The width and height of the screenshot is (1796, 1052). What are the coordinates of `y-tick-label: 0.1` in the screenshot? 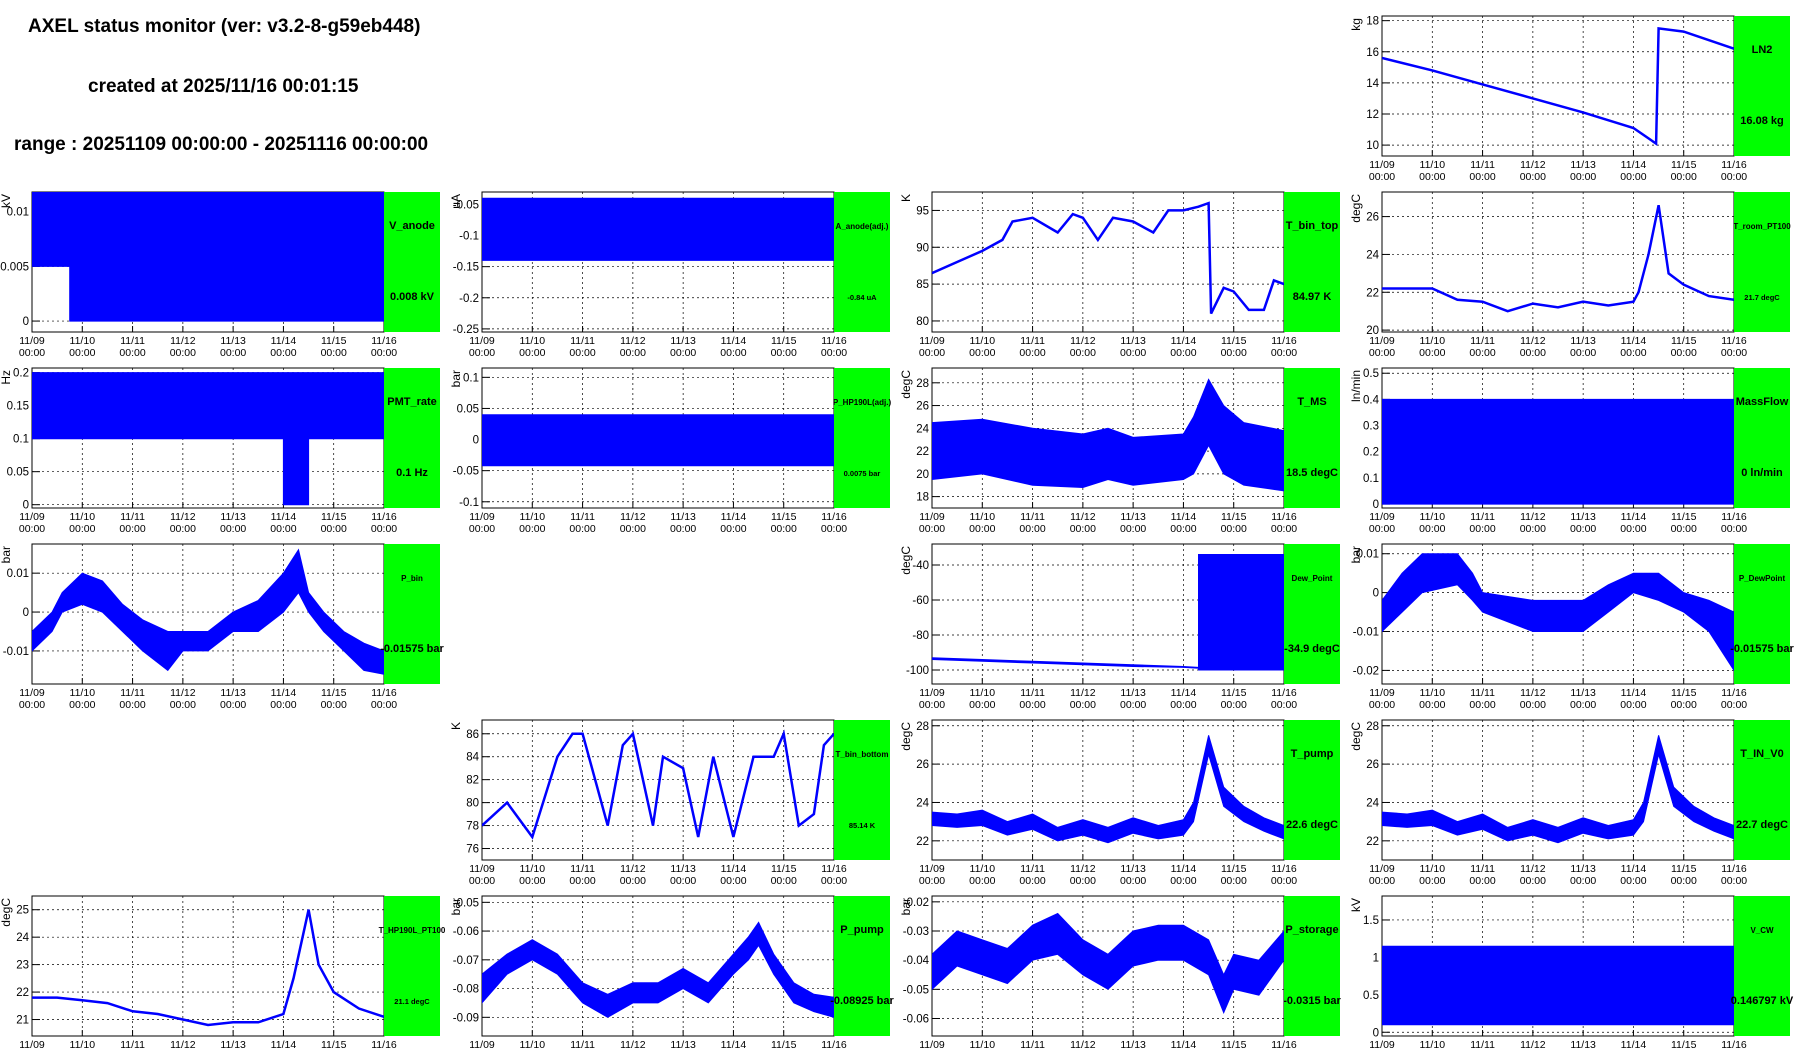 It's located at (1371, 479).